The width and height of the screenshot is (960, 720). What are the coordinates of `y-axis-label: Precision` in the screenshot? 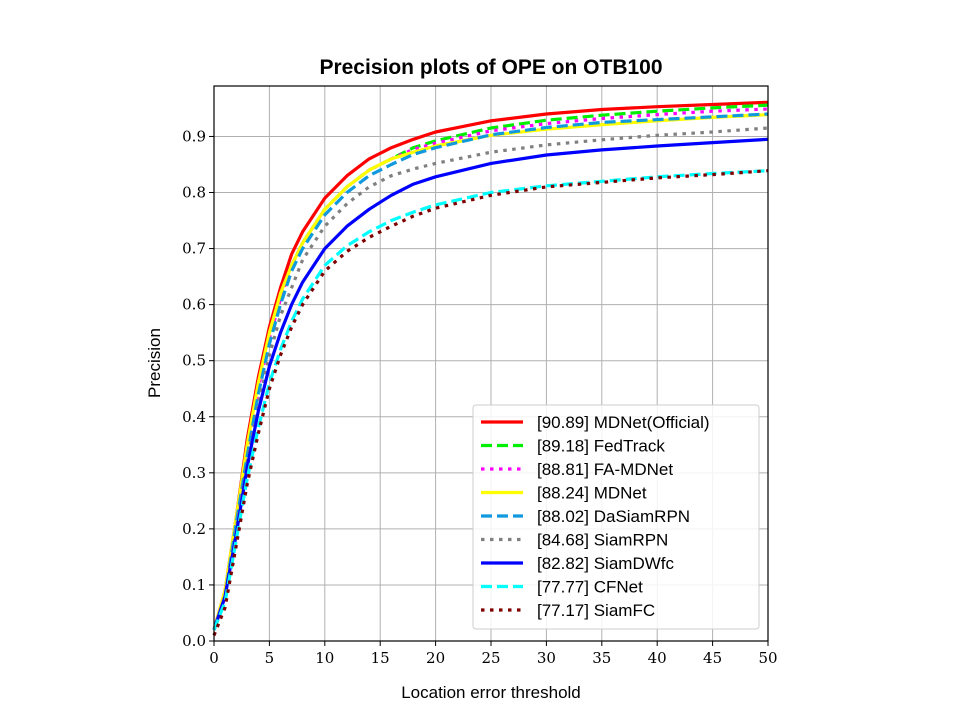 It's located at (154, 363).